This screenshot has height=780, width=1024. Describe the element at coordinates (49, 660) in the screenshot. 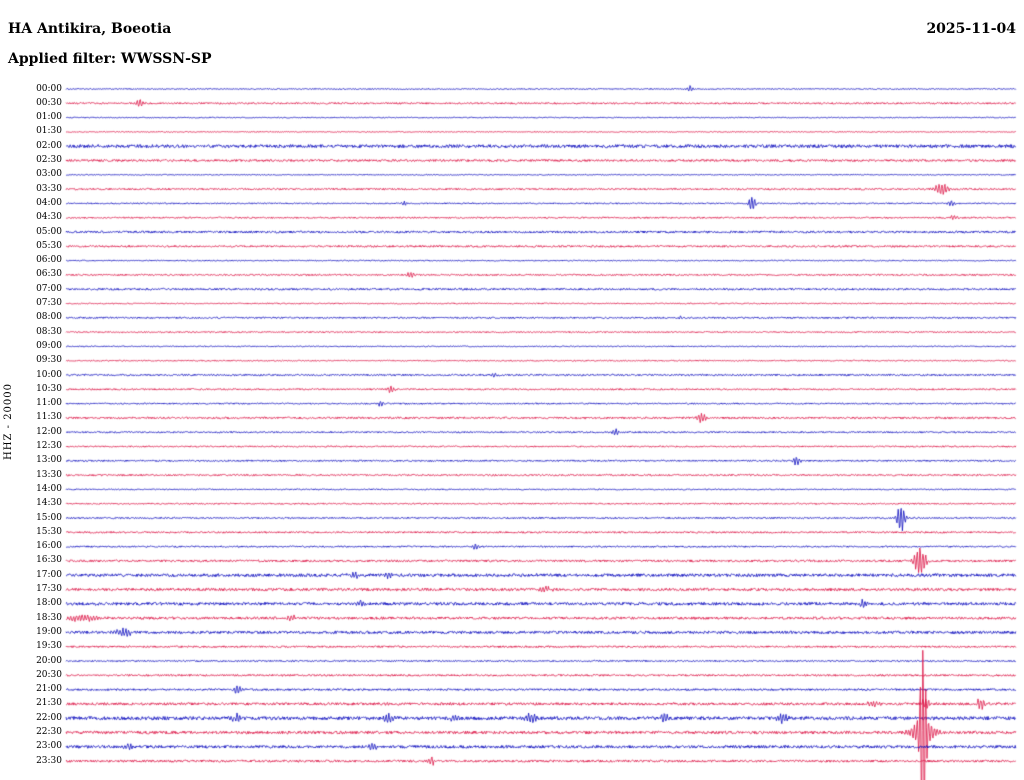

I see `time-label-2000: 20:00` at that location.